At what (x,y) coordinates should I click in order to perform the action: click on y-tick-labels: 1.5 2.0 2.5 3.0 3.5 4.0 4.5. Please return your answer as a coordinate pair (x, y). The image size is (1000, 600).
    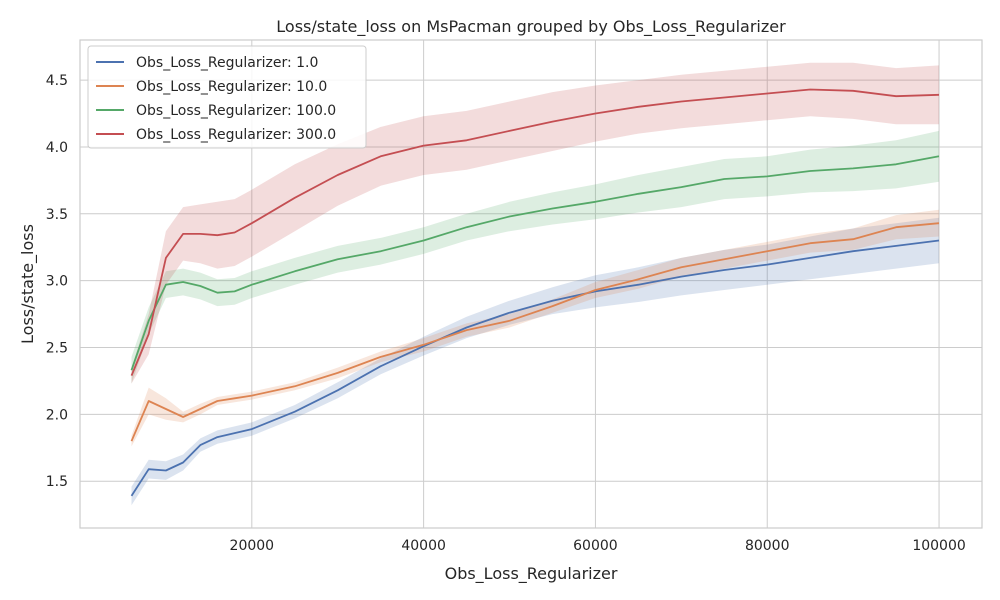
    Looking at the image, I should click on (57, 281).